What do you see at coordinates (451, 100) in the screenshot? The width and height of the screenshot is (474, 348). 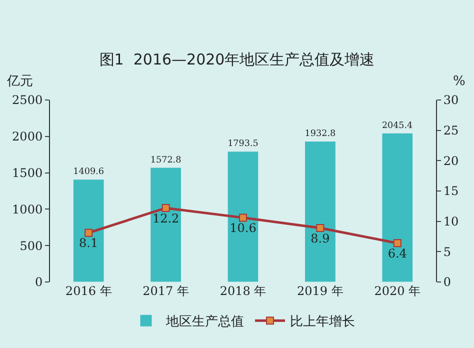 I see `y2-tick-label: 30` at bounding box center [451, 100].